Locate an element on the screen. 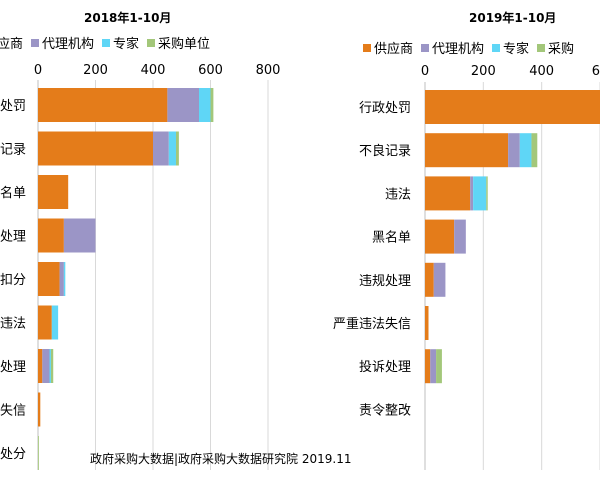 Image resolution: width=600 pixels, height=477 pixels. legend-item-purchaser: 采购 is located at coordinates (555, 47).